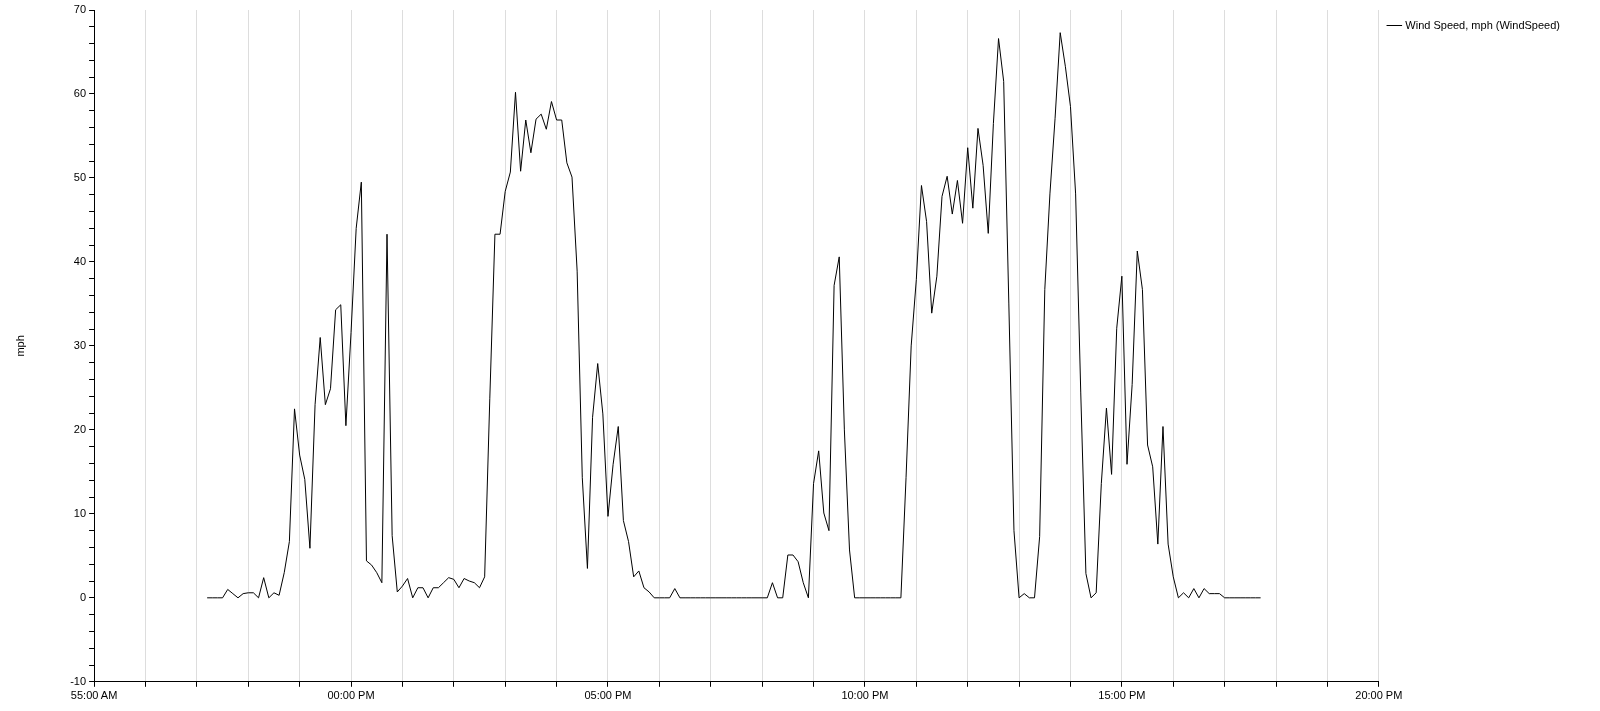 This screenshot has height=711, width=1600. Describe the element at coordinates (1379, 695) in the screenshot. I see `x-tick-label: 20:00 PM` at that location.